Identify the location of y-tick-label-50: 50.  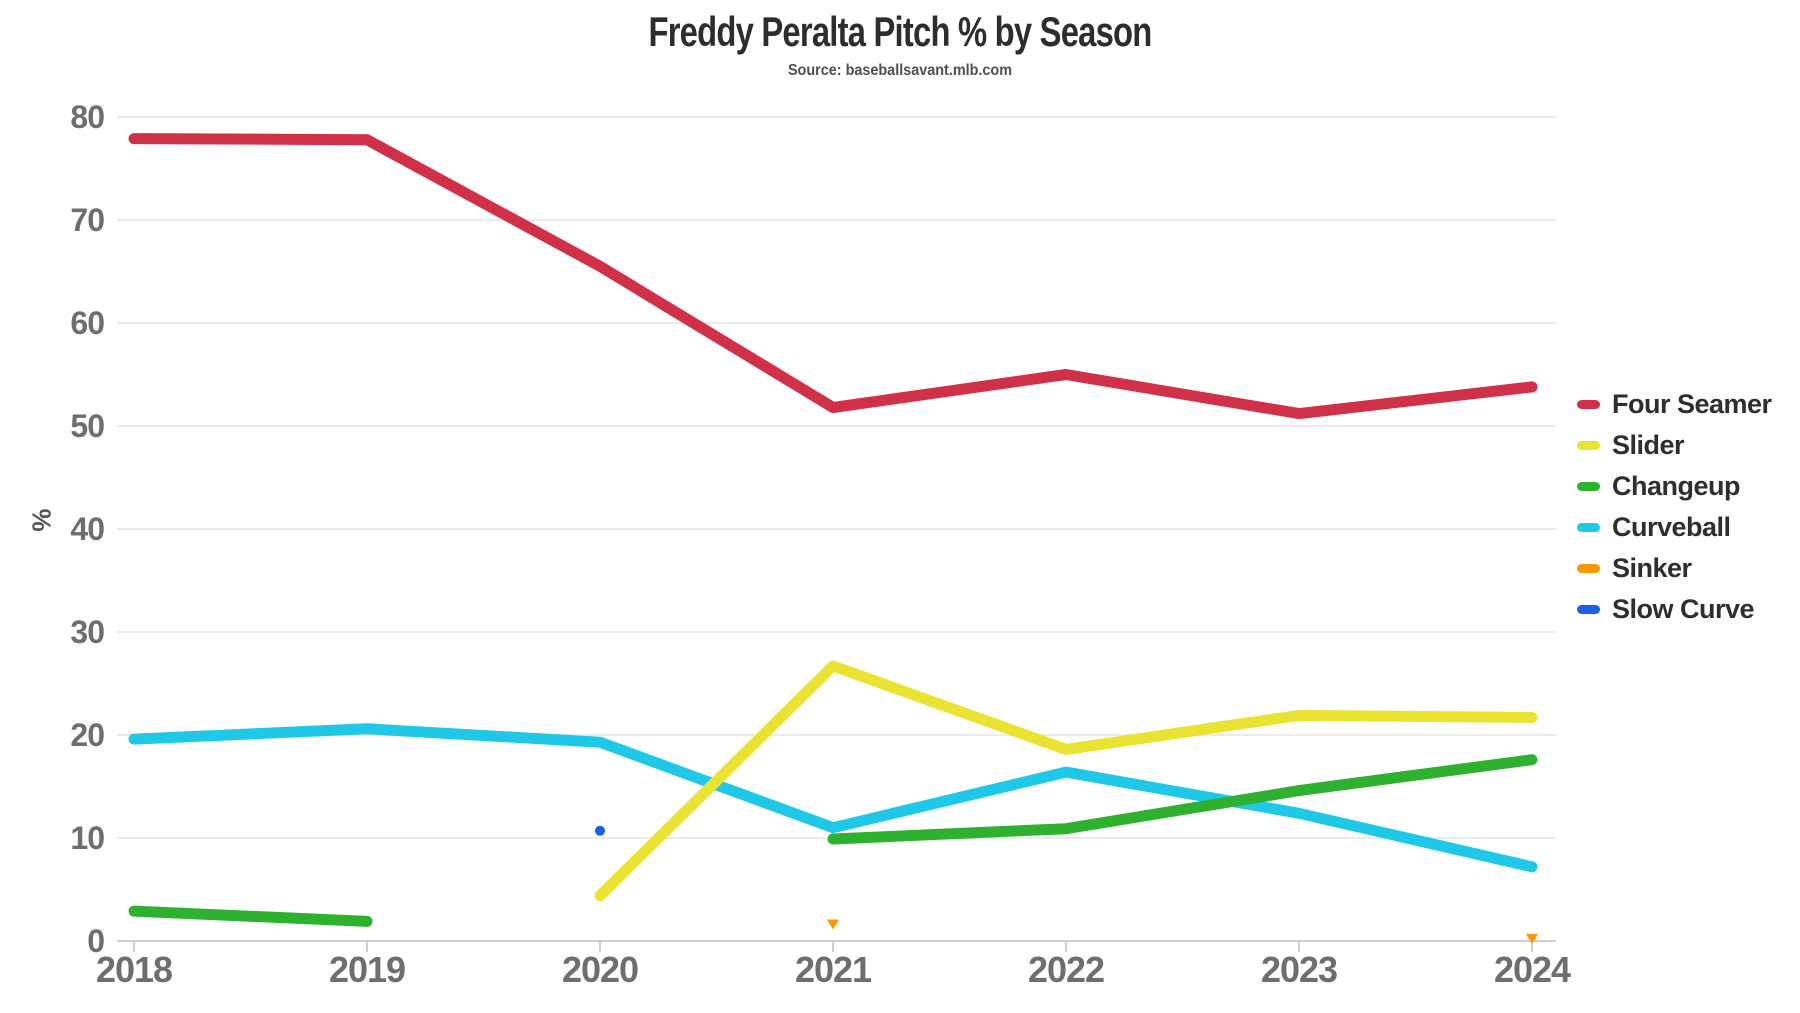
(87, 426).